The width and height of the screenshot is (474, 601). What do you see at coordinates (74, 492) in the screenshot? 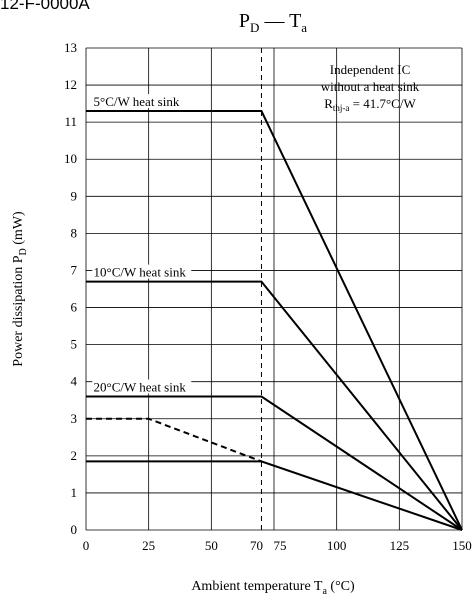
I see `y-tick-label: 1` at bounding box center [74, 492].